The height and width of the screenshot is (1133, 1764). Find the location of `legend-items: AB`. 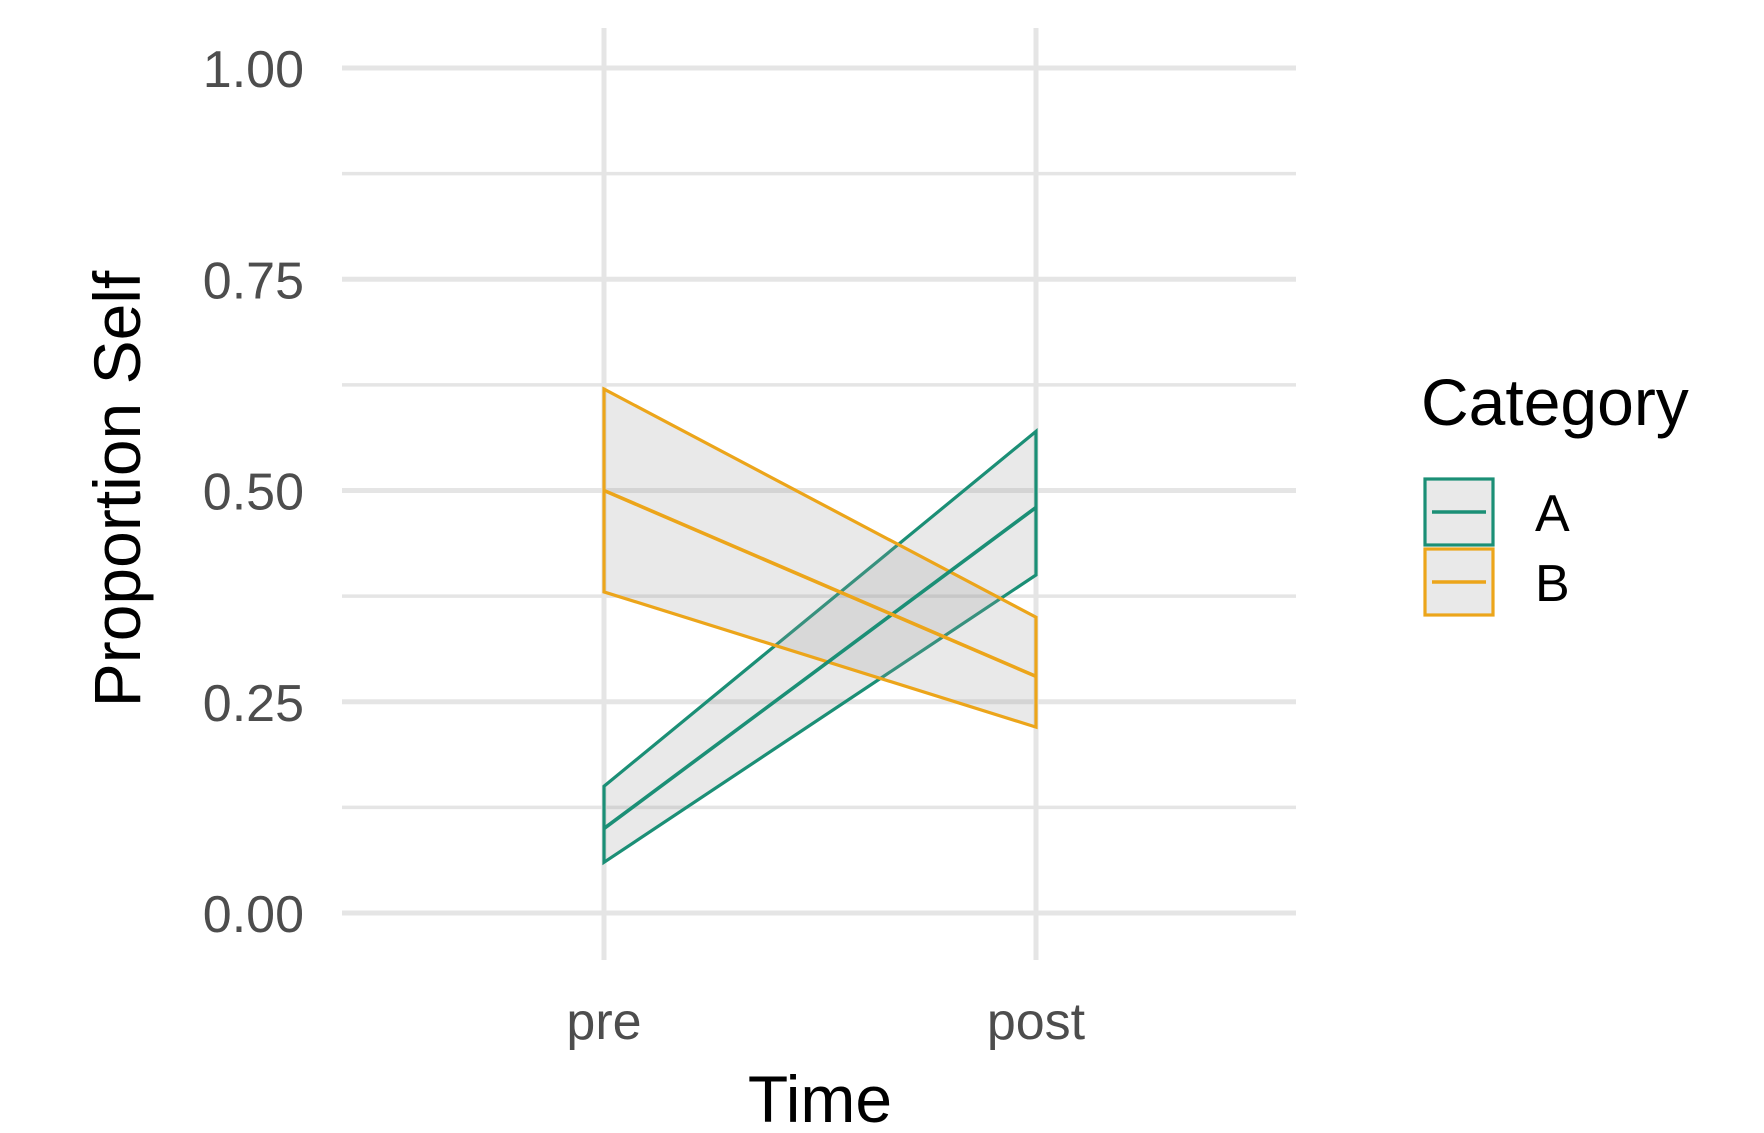

legend-items: AB is located at coordinates (1496, 547).